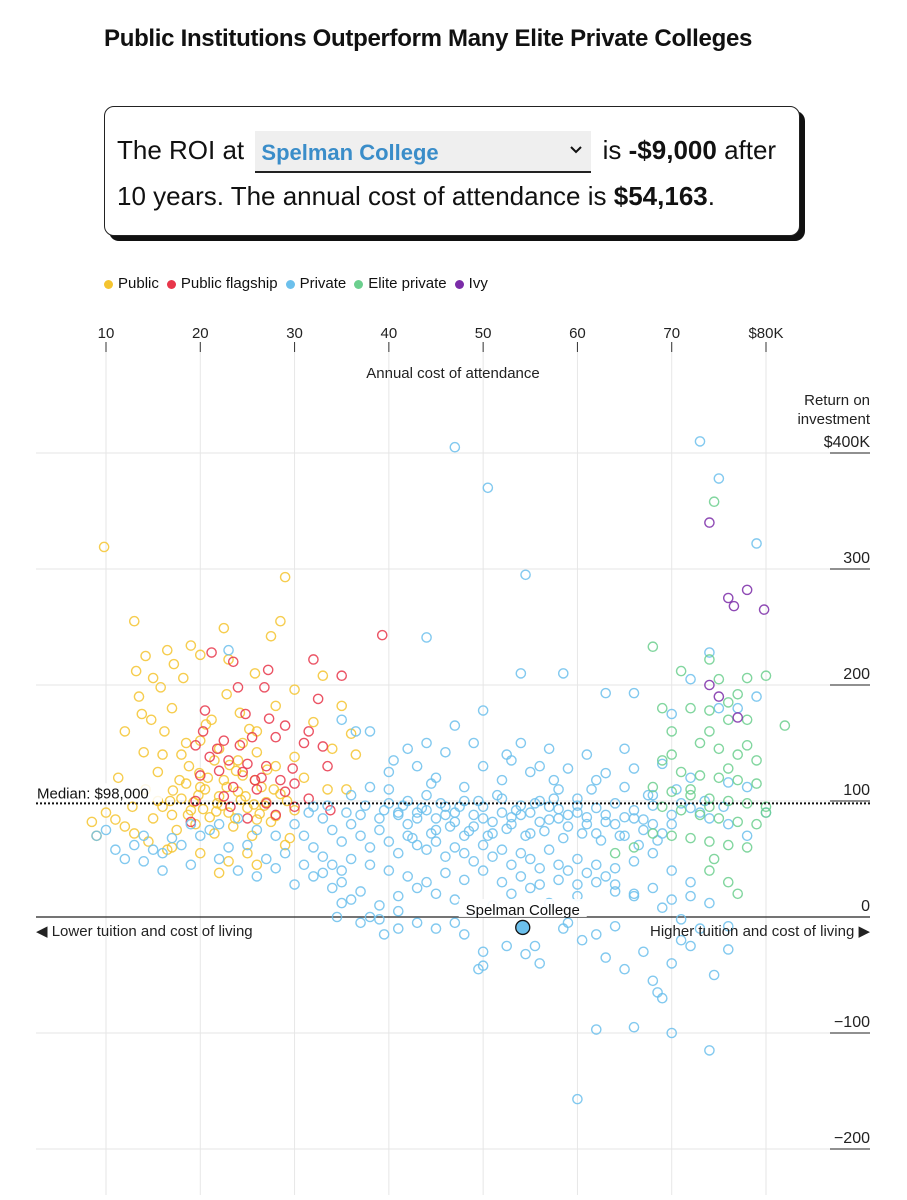  Describe the element at coordinates (108, 284) in the screenshot. I see `legend-dot-public` at that location.